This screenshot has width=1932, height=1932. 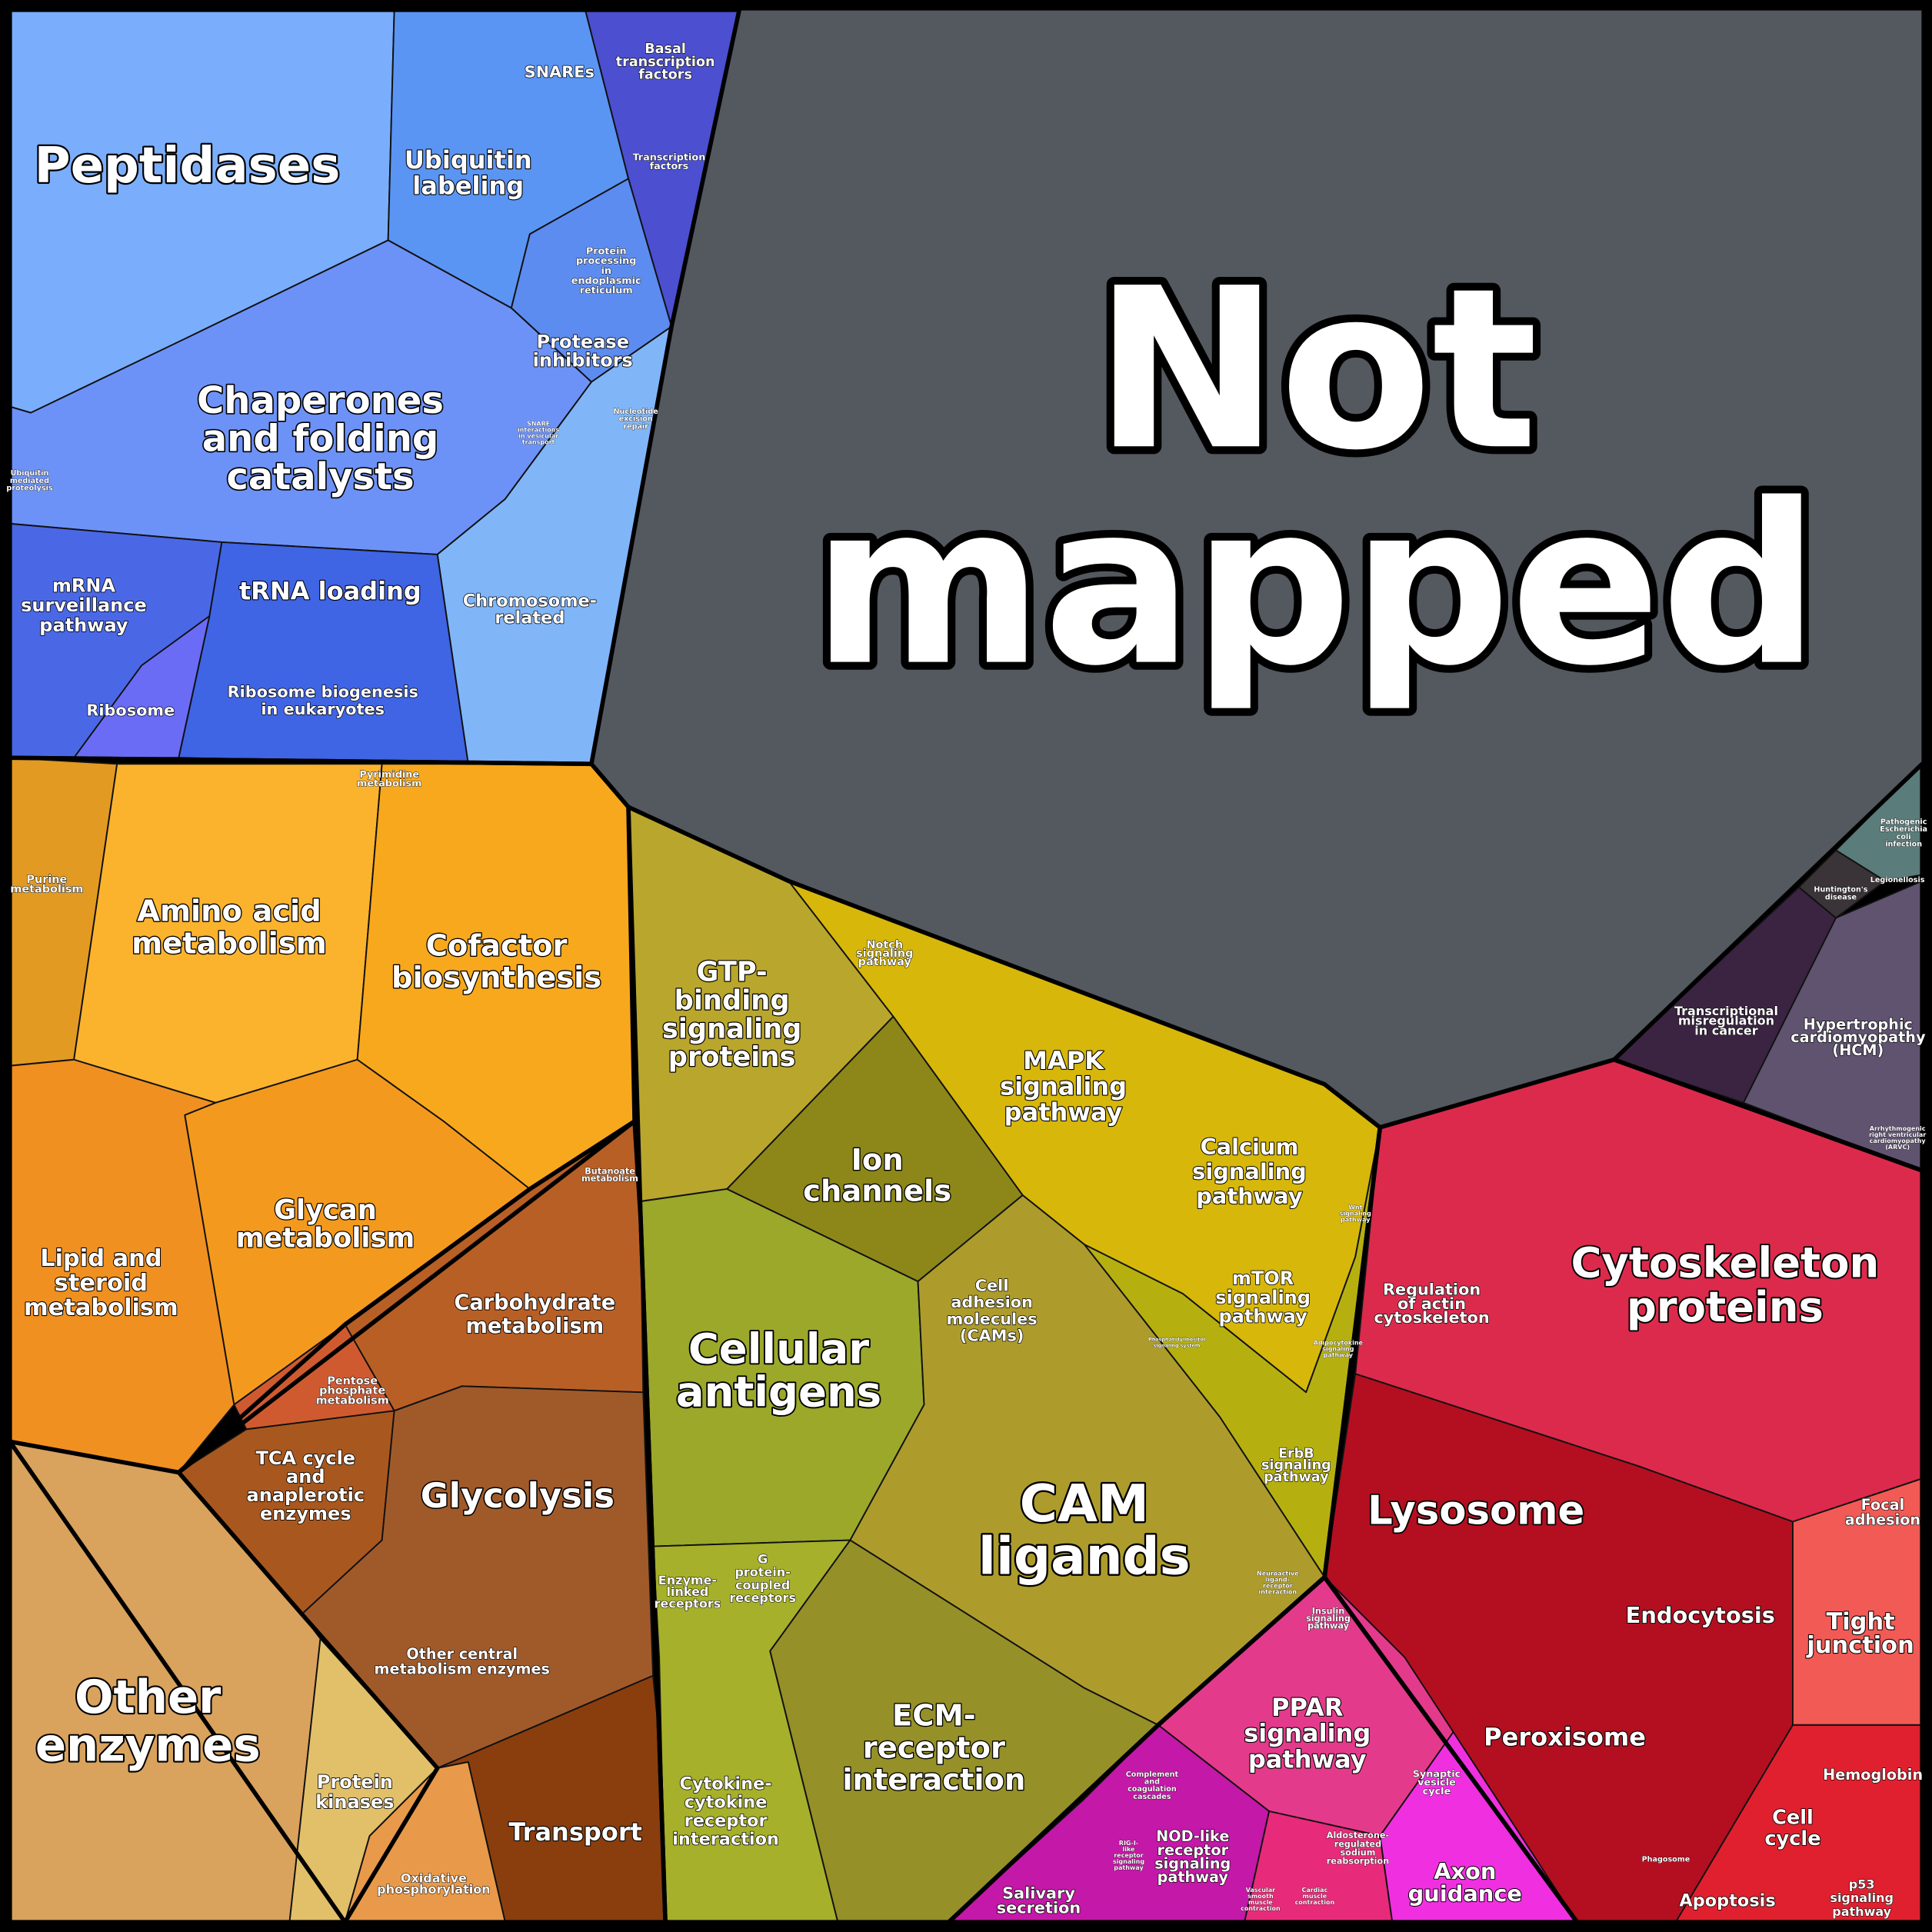 I want to click on region-label: Hypertrophic, so click(x=1858, y=1024).